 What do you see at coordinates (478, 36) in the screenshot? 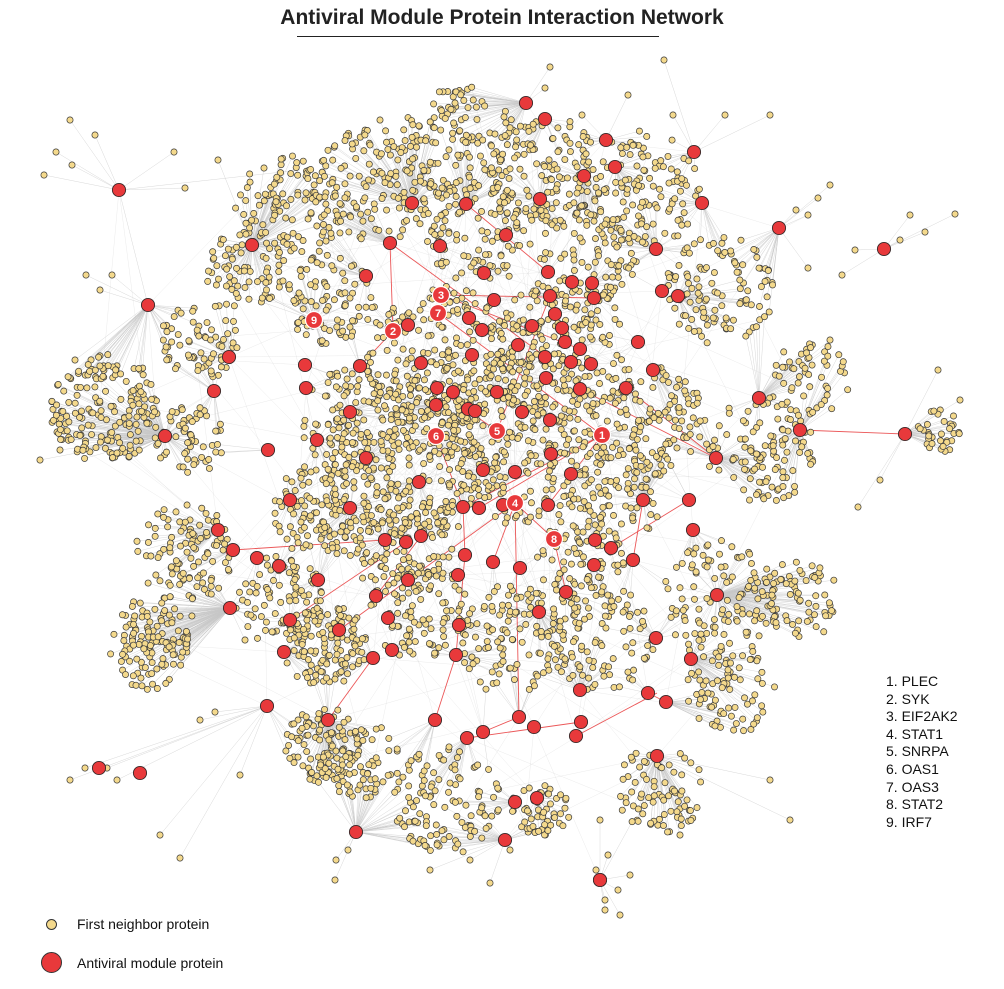
I see `title-underline` at bounding box center [478, 36].